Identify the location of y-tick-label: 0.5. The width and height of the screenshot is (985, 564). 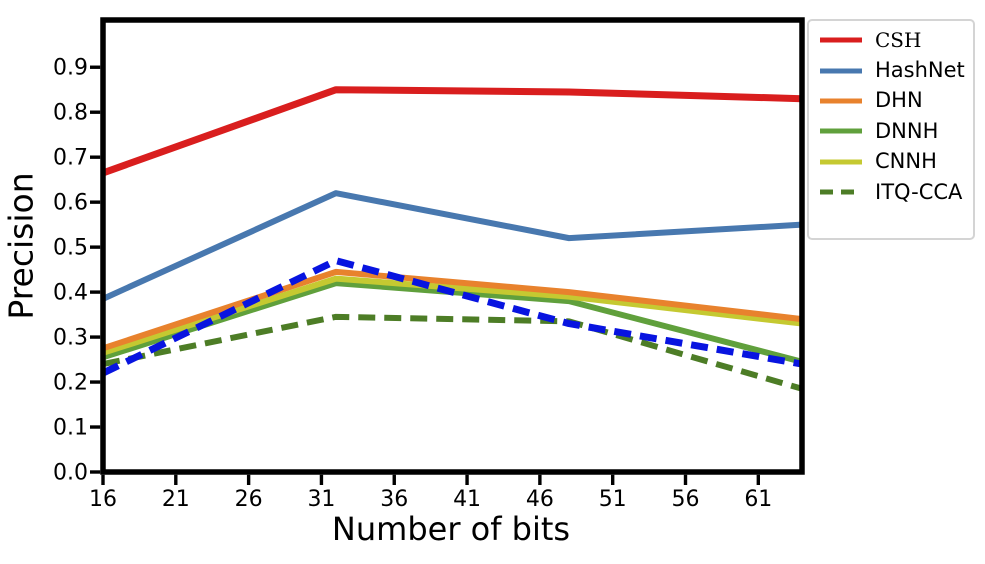
(70, 248).